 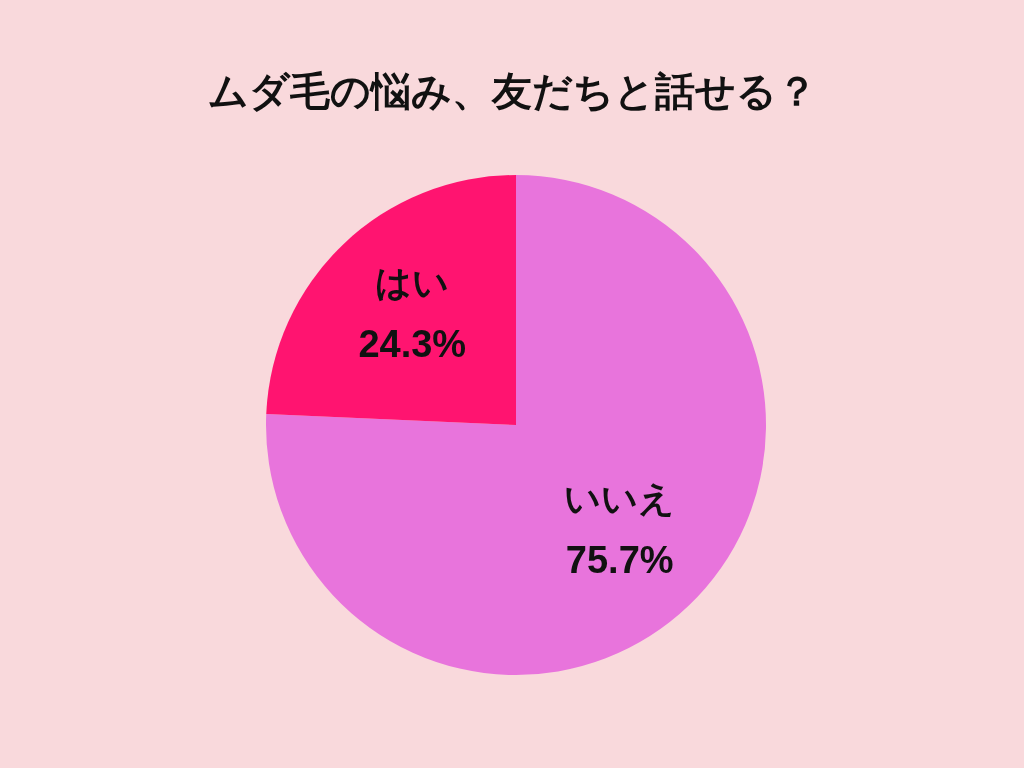 I want to click on slice-label: はい, so click(x=412, y=282).